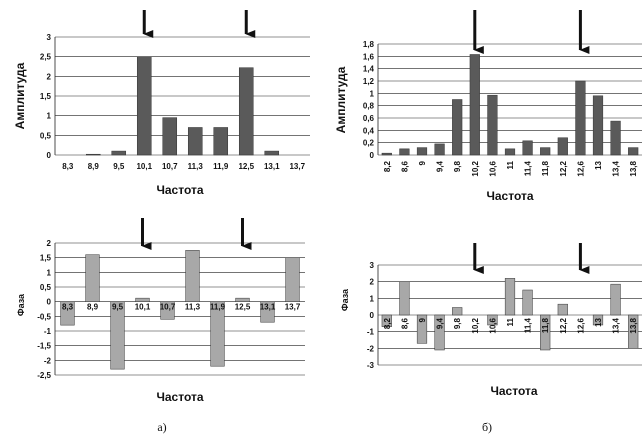 This screenshot has height=438, width=642. I want to click on x-tick-label: 8,9, so click(93, 307).